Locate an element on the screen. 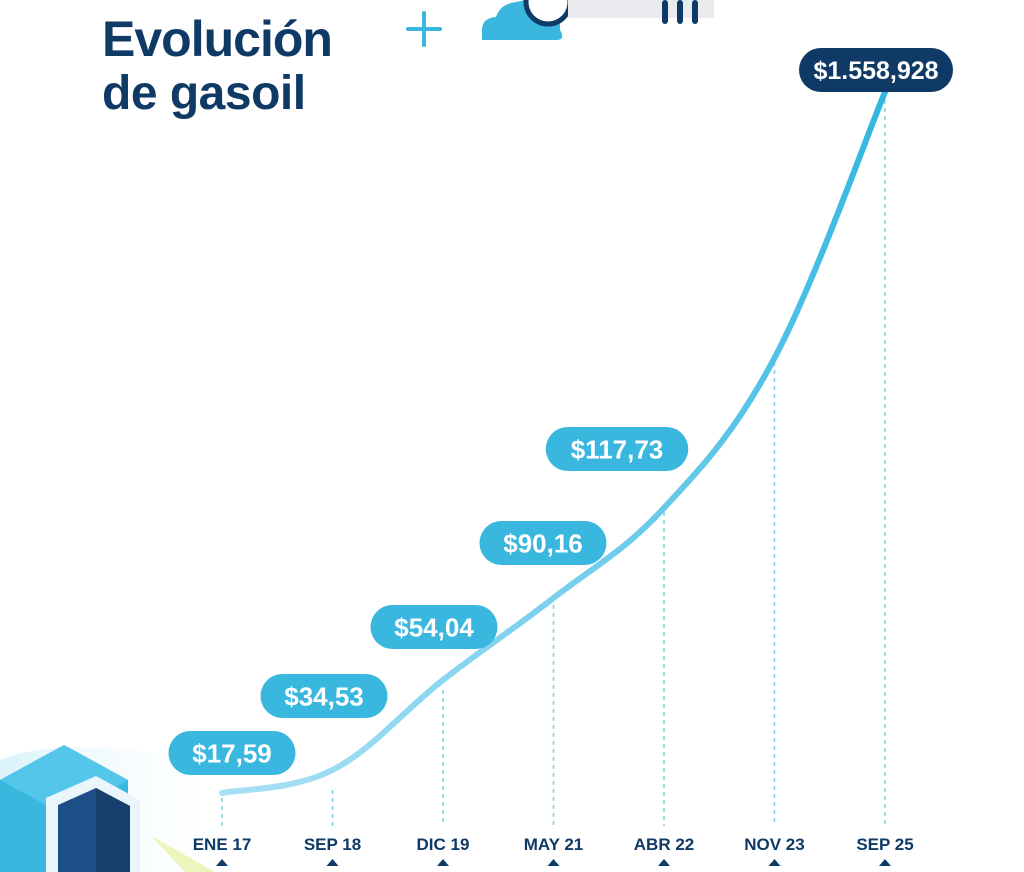 The image size is (1024, 872). data-label-text: $117,73 is located at coordinates (617, 449).